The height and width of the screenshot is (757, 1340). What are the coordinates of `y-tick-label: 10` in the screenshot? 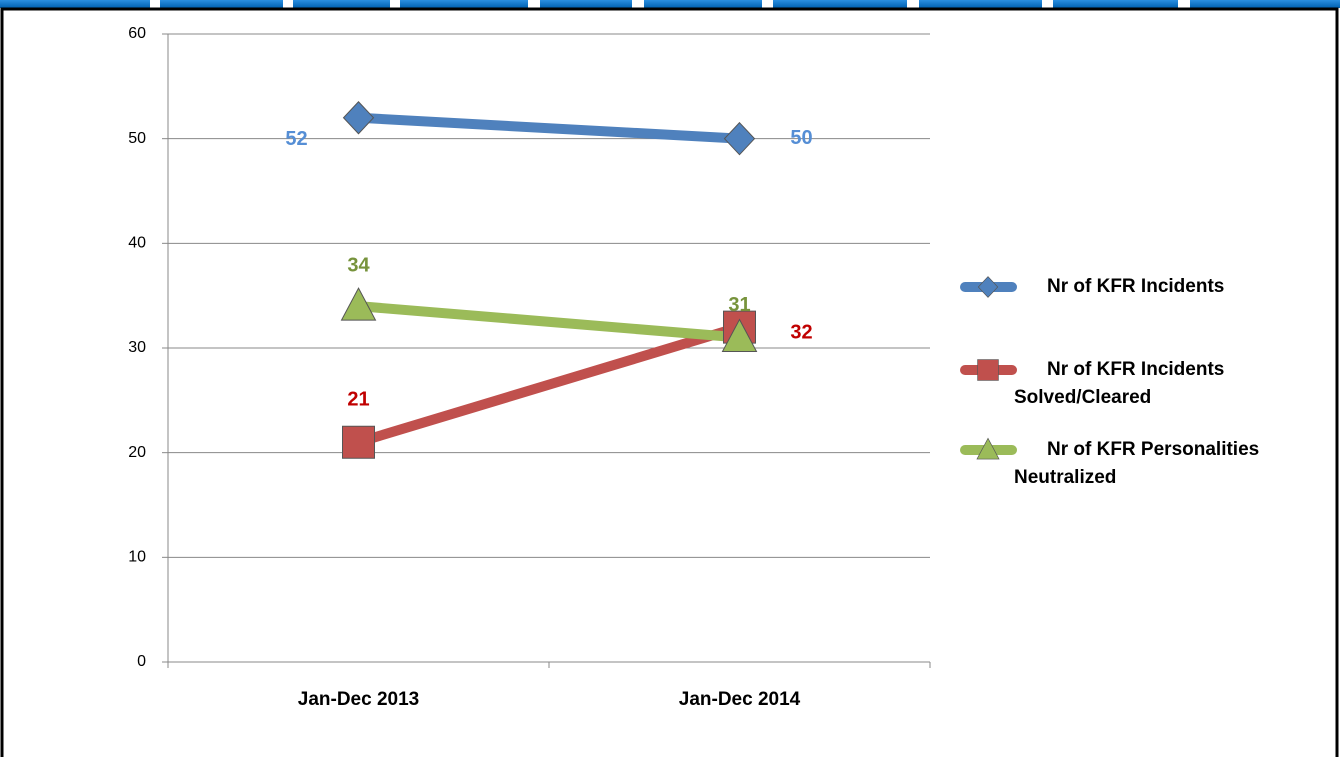 It's located at (137, 557).